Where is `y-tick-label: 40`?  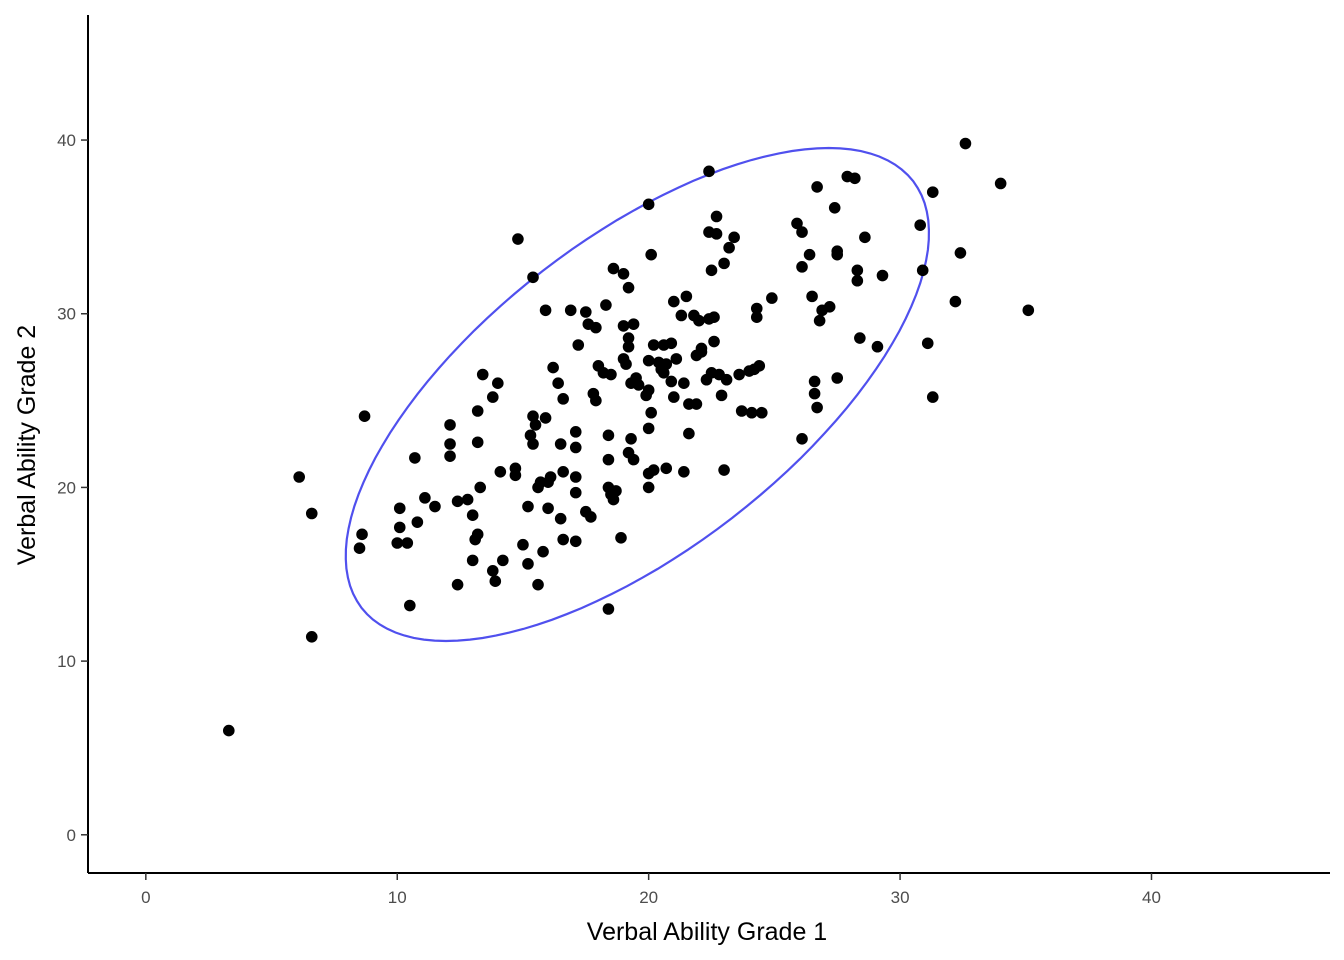
y-tick-label: 40 is located at coordinates (66, 140).